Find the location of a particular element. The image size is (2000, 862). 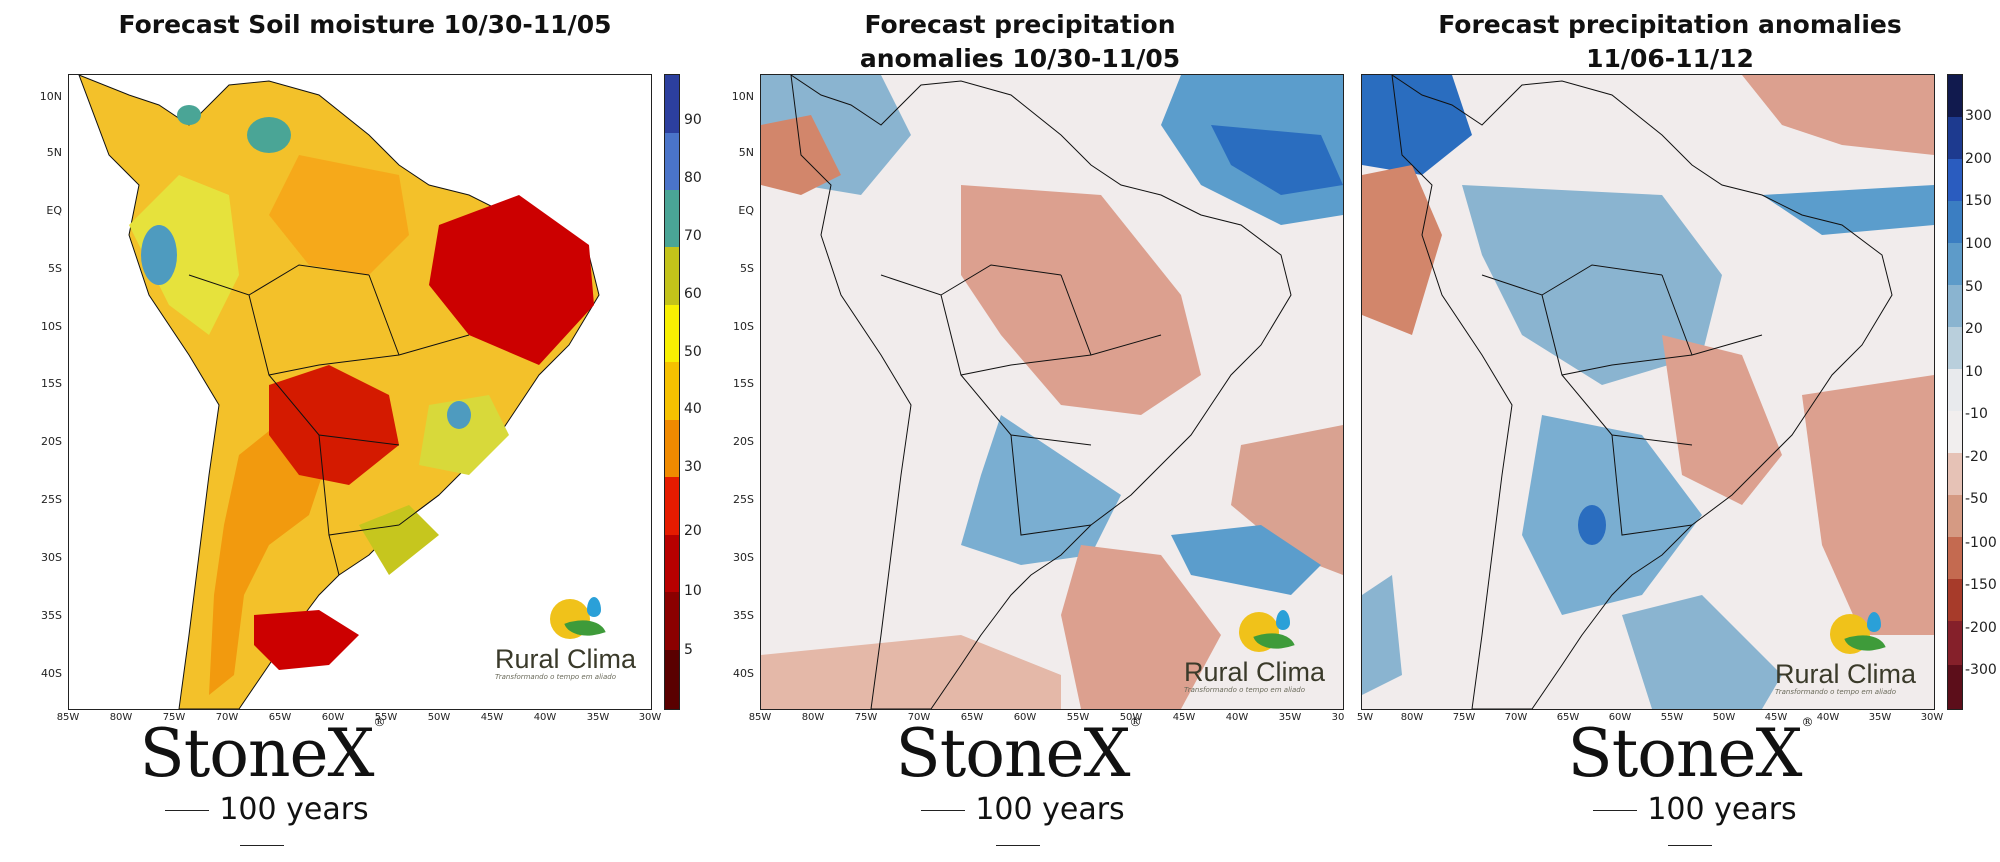

colorbar-label: 90 is located at coordinates (693, 120).